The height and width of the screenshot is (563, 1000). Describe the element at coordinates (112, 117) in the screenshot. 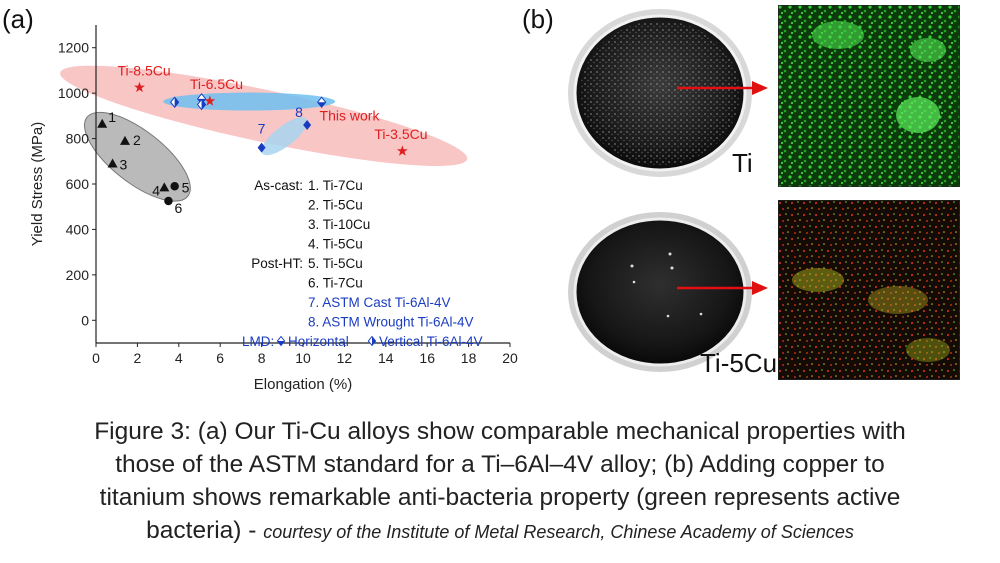

I see `data-label: 1` at that location.